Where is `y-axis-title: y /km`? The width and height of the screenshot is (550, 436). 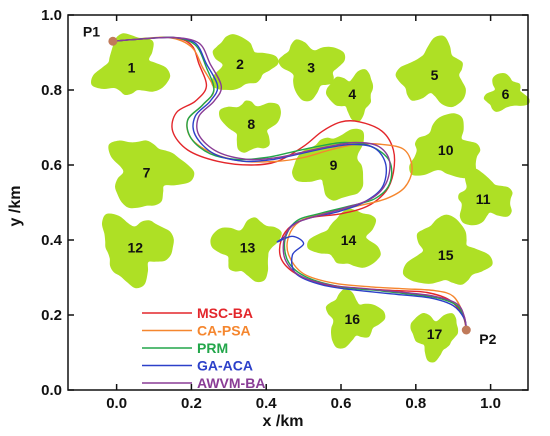
y-axis-title: y /km is located at coordinates (15, 206).